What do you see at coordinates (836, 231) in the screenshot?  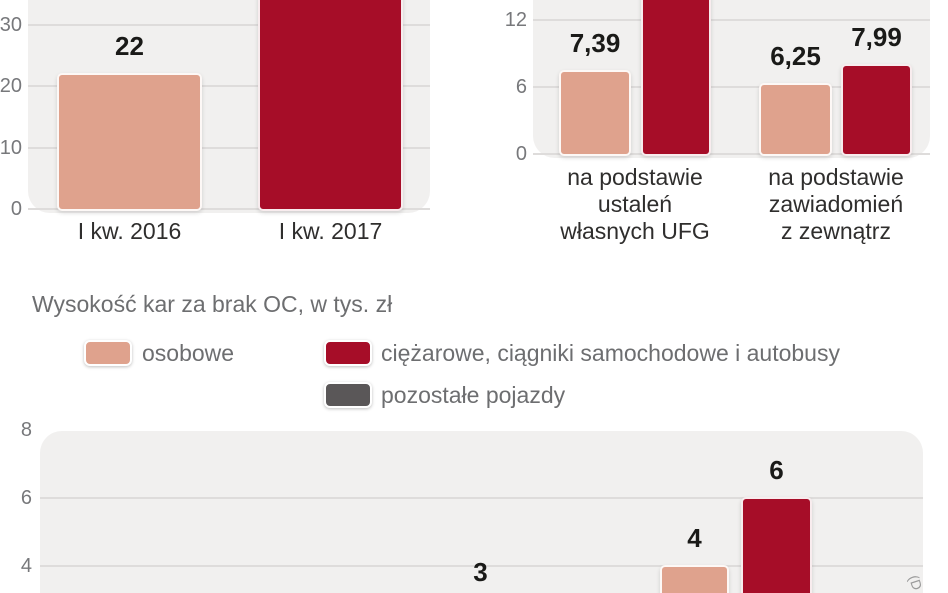 I see `x-category-line: z zewnątrz` at bounding box center [836, 231].